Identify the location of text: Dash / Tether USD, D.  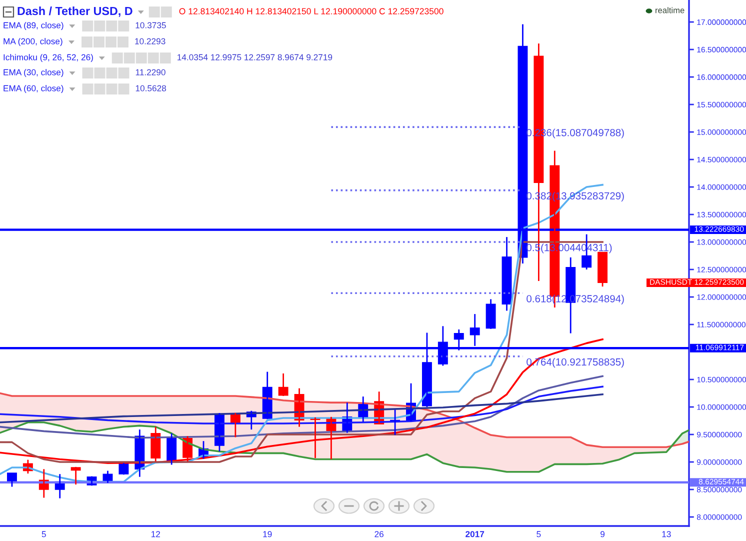
(75, 11).